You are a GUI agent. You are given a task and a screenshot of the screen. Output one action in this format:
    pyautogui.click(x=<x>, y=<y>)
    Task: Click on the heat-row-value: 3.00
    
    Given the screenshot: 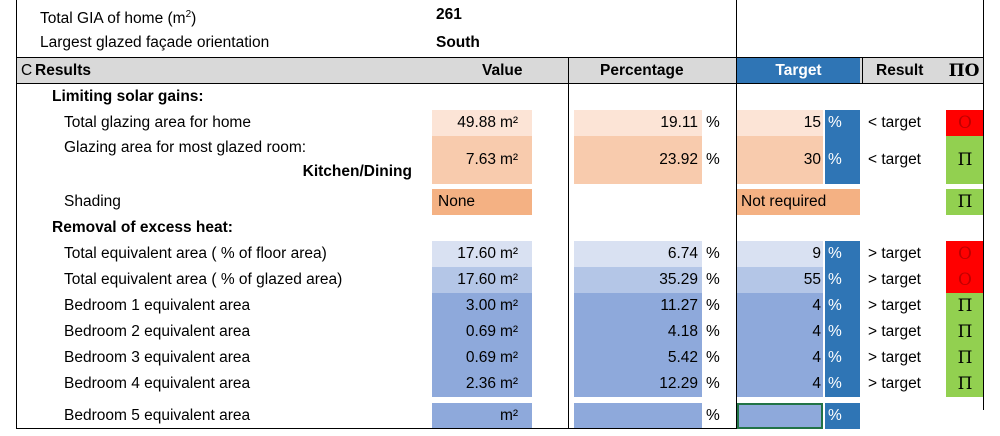 What is the action you would take?
    pyautogui.click(x=480, y=305)
    